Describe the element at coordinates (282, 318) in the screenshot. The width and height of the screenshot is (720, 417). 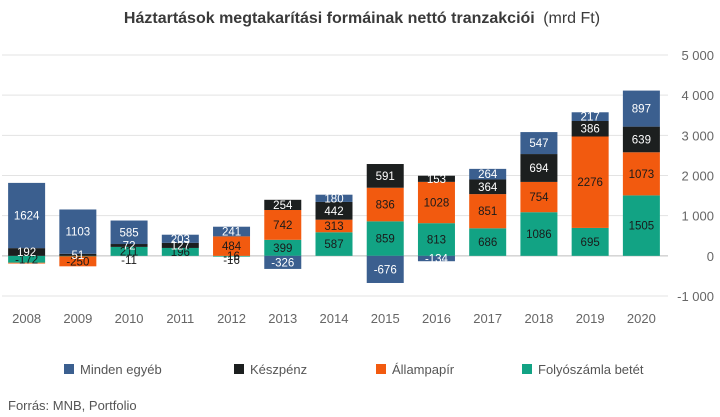
I see `x-tick-label: 2013` at that location.